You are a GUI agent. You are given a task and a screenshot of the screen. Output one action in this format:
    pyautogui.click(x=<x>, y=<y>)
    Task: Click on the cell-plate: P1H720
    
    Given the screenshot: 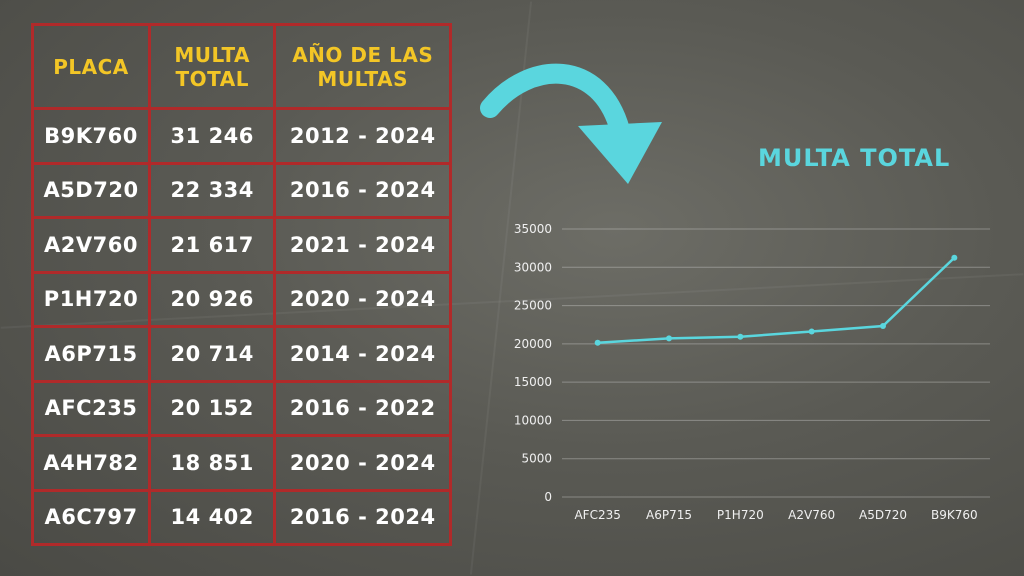 What is the action you would take?
    pyautogui.click(x=91, y=299)
    